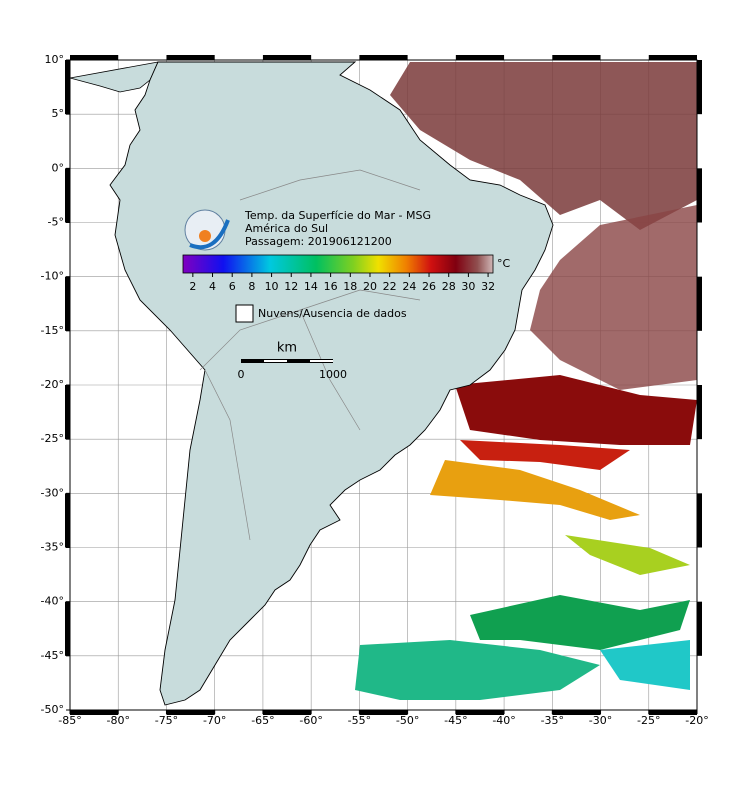 This screenshot has height=785, width=741. I want to click on lon-tick-label: -35°, so click(552, 720).